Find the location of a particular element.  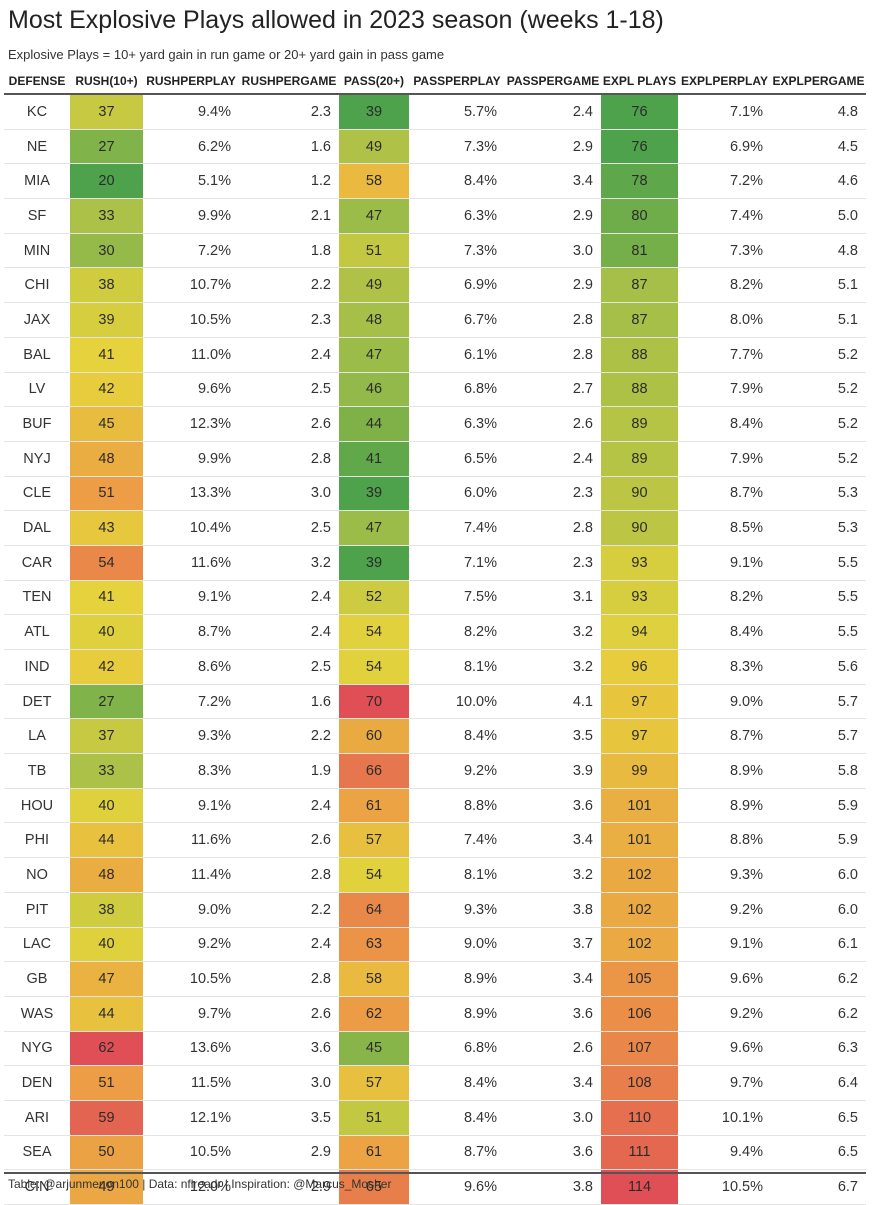

value-cell: 4.6 is located at coordinates (818, 181).